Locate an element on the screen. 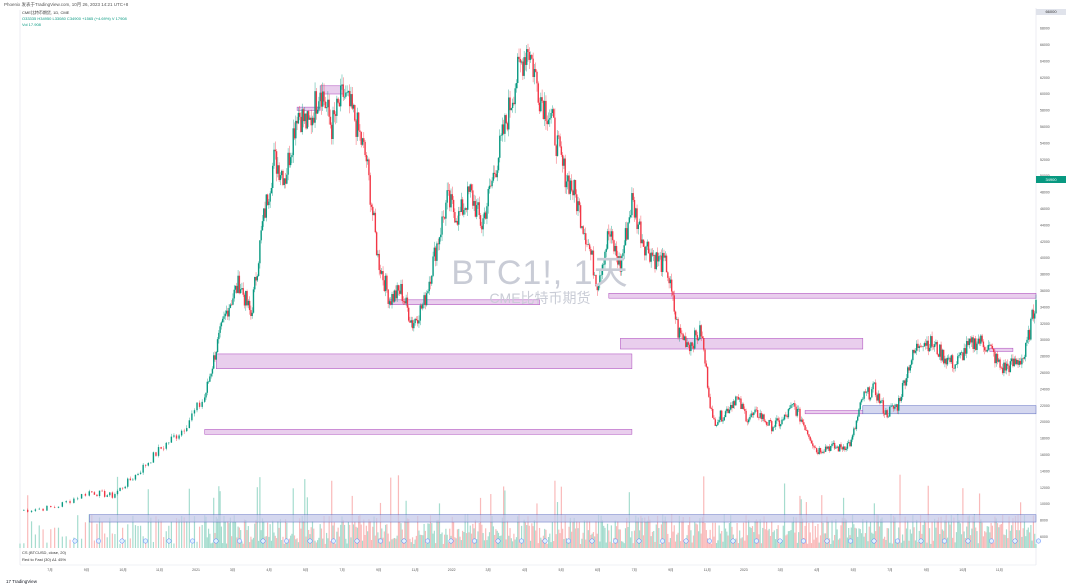  y-tick-label: 24000 is located at coordinates (1045, 389).